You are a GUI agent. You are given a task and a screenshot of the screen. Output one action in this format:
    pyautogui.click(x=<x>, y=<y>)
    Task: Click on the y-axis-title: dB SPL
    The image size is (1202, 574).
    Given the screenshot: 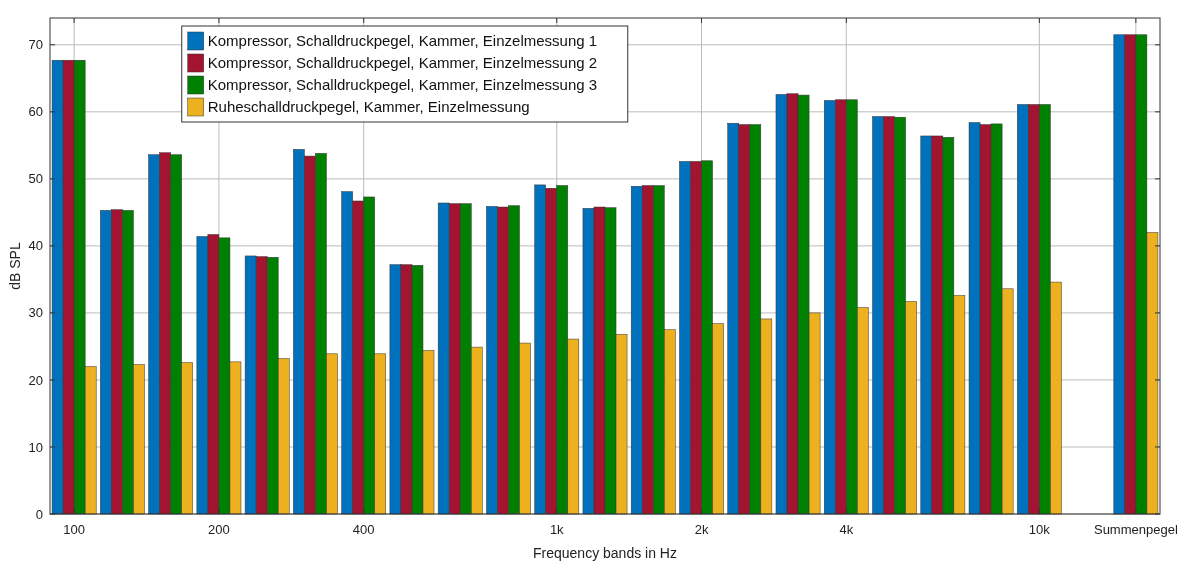 What is the action you would take?
    pyautogui.click(x=15, y=266)
    